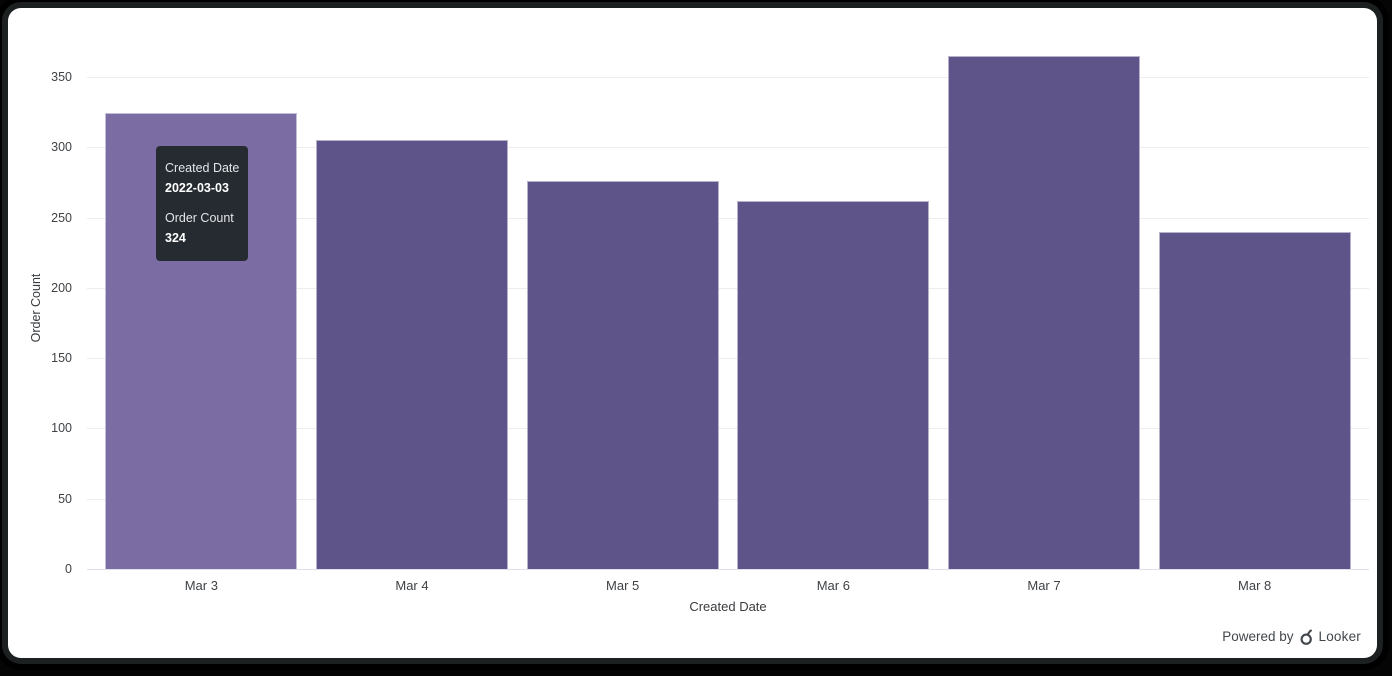 This screenshot has width=1392, height=676. Describe the element at coordinates (61, 287) in the screenshot. I see `y-tick-label-200: 200` at that location.